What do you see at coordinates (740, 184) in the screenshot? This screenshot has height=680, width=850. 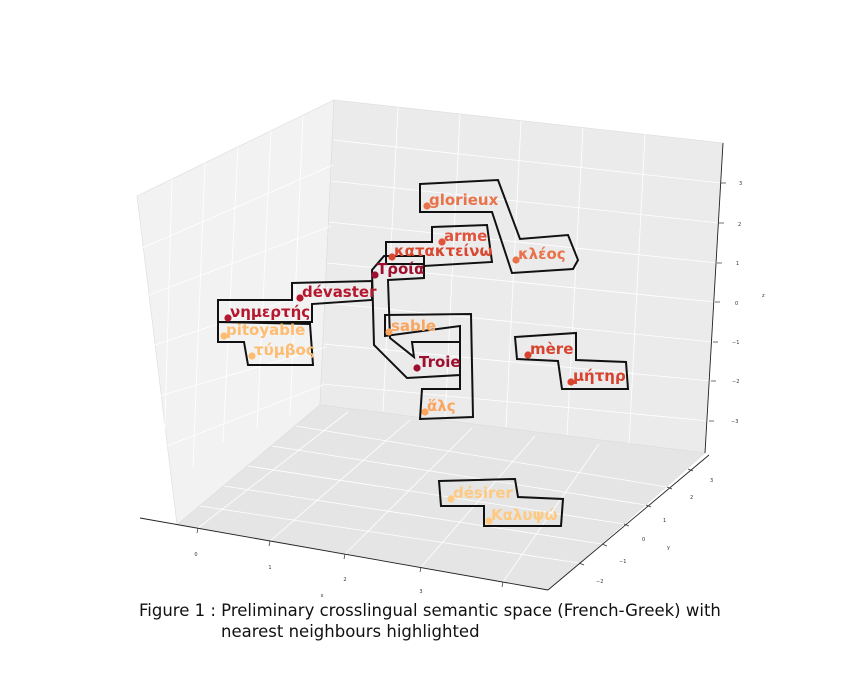 I see `z-tick-label: 3` at bounding box center [740, 184].